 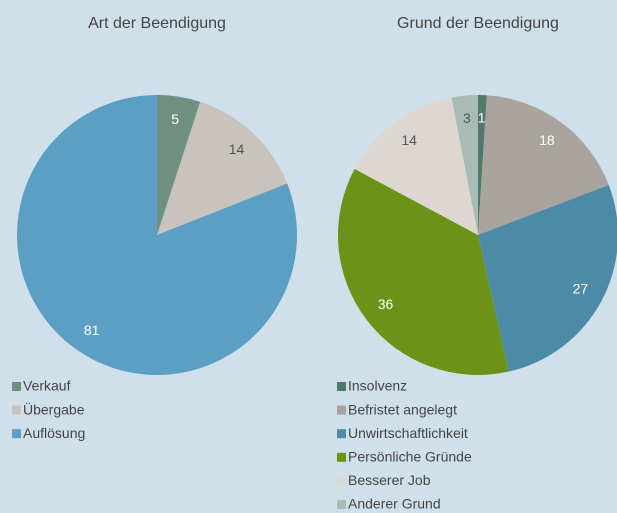 I want to click on legend-label: Übergabe, so click(x=54, y=408).